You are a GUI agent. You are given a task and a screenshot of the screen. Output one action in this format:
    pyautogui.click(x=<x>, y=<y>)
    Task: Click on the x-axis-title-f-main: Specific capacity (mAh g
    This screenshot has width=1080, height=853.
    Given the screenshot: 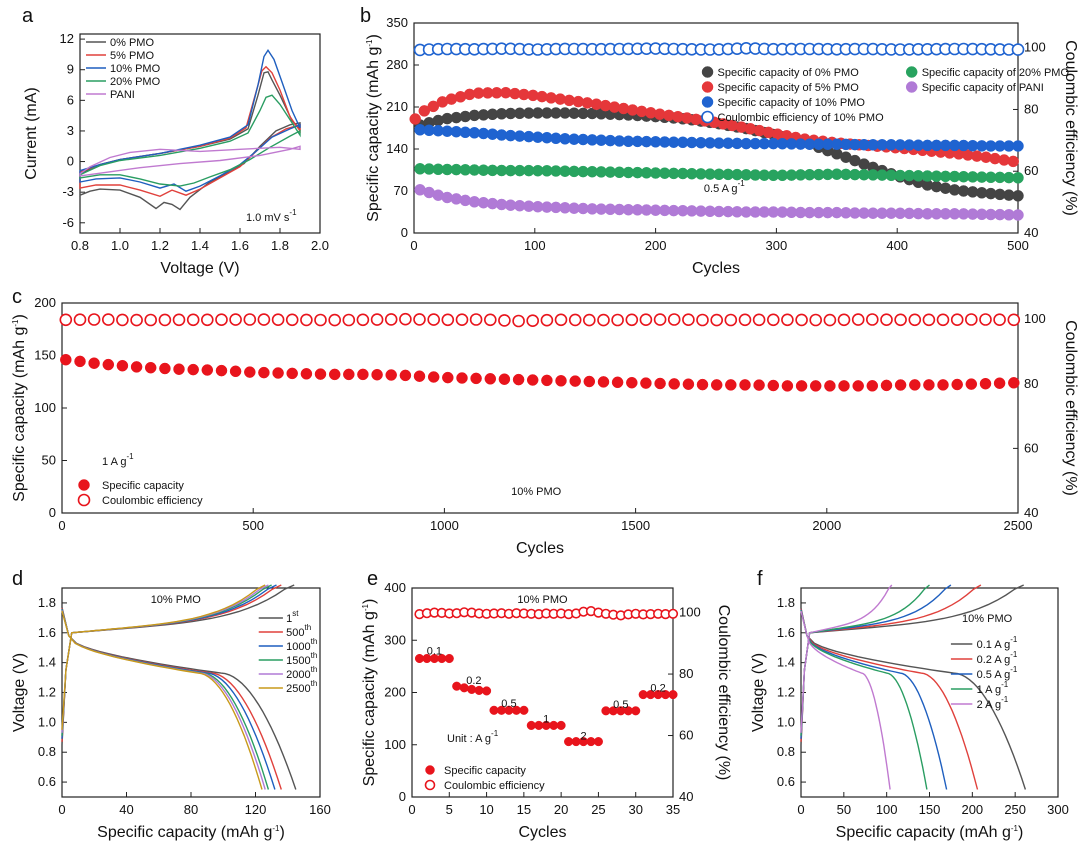 What is the action you would take?
    pyautogui.click(x=923, y=832)
    